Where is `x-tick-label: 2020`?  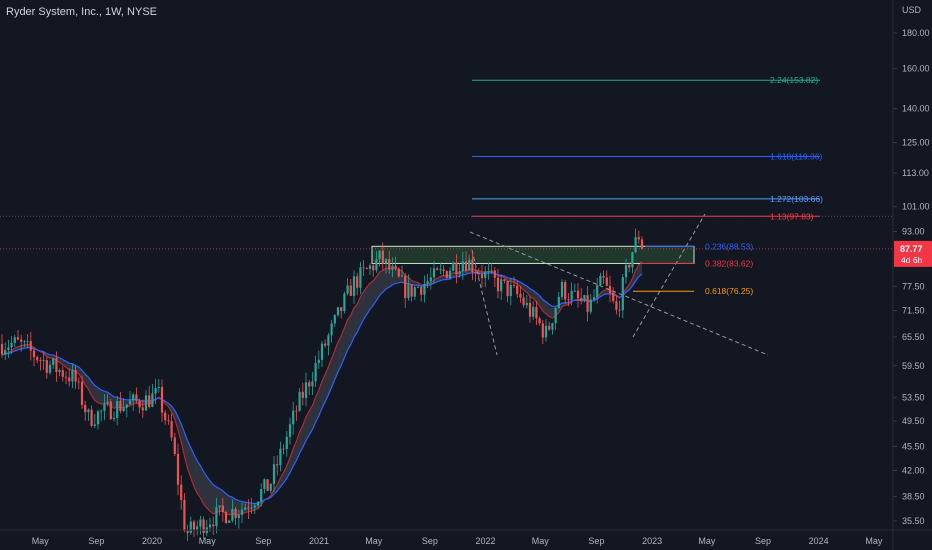
x-tick-label: 2020 is located at coordinates (152, 541).